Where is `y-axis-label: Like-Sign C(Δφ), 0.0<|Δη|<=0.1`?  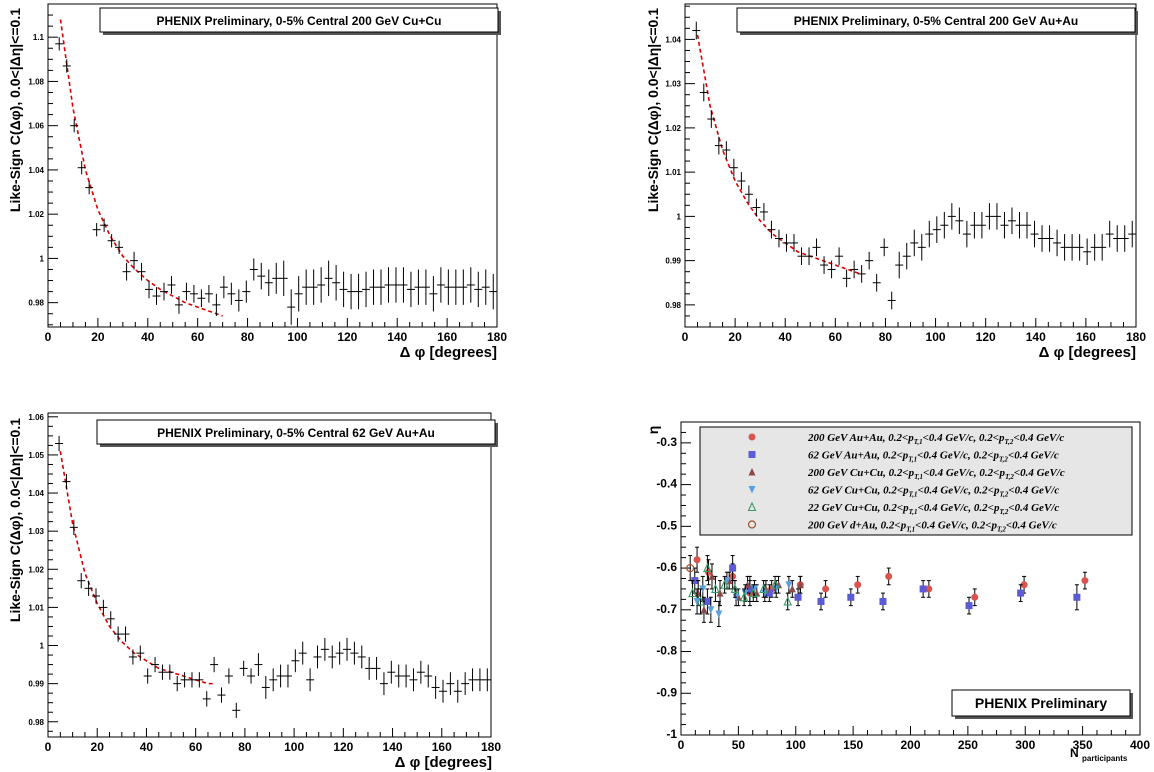
y-axis-label: Like-Sign C(Δφ), 0.0<|Δη|<=0.1 is located at coordinates (15, 110).